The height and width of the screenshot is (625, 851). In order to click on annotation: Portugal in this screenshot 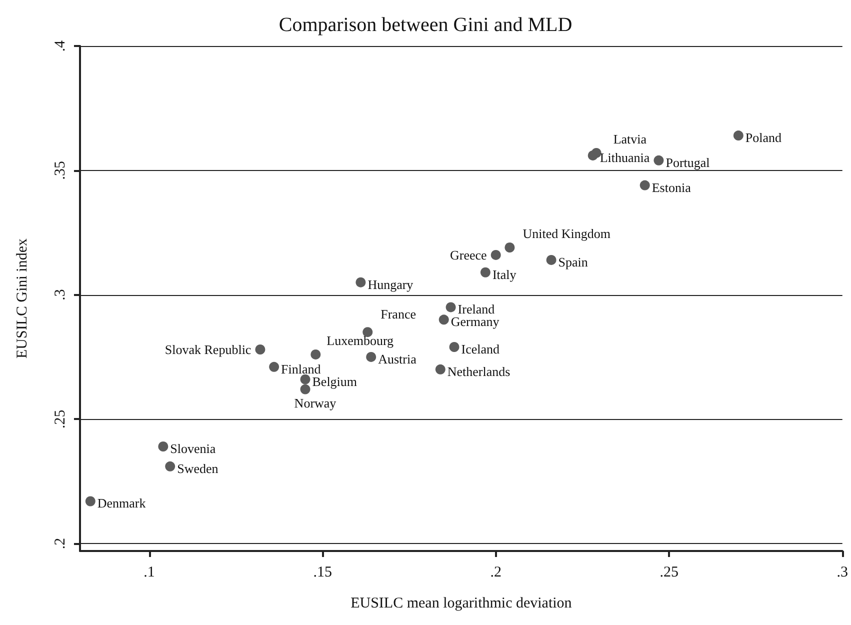, I will do `click(688, 162)`.